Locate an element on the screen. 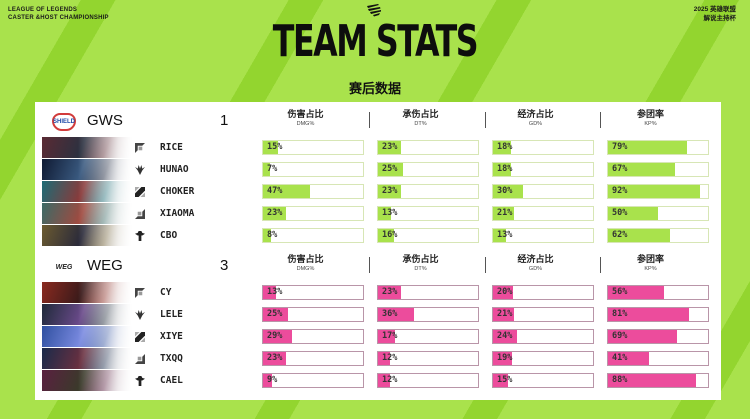 The image size is (750, 419). column-header-en: DT% is located at coordinates (420, 124).